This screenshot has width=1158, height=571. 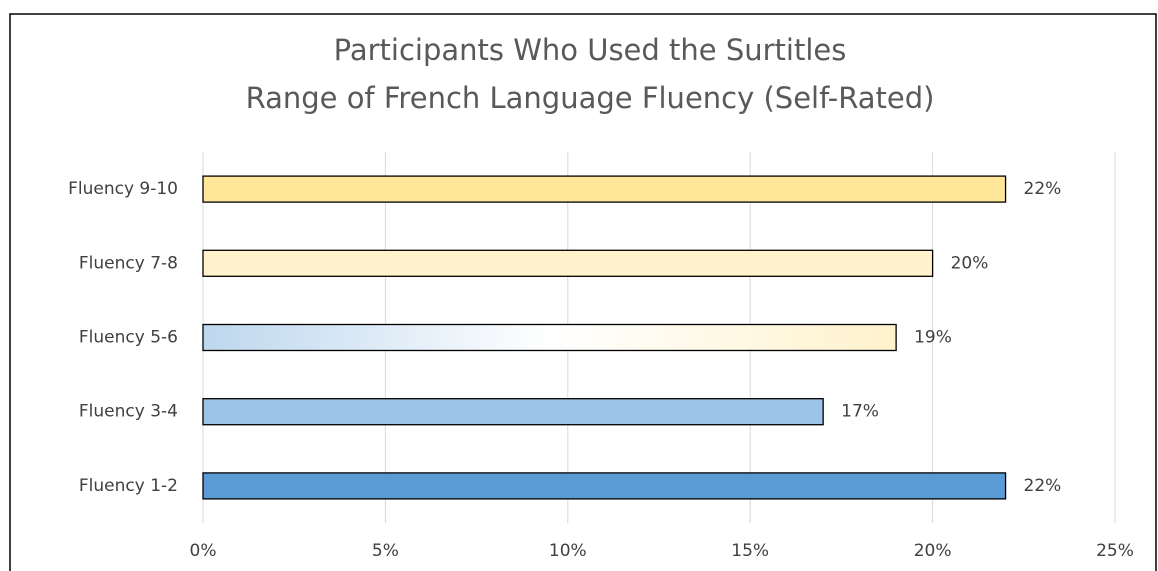 What do you see at coordinates (128, 338) in the screenshot?
I see `y-tick-label: Fluency 5-6` at bounding box center [128, 338].